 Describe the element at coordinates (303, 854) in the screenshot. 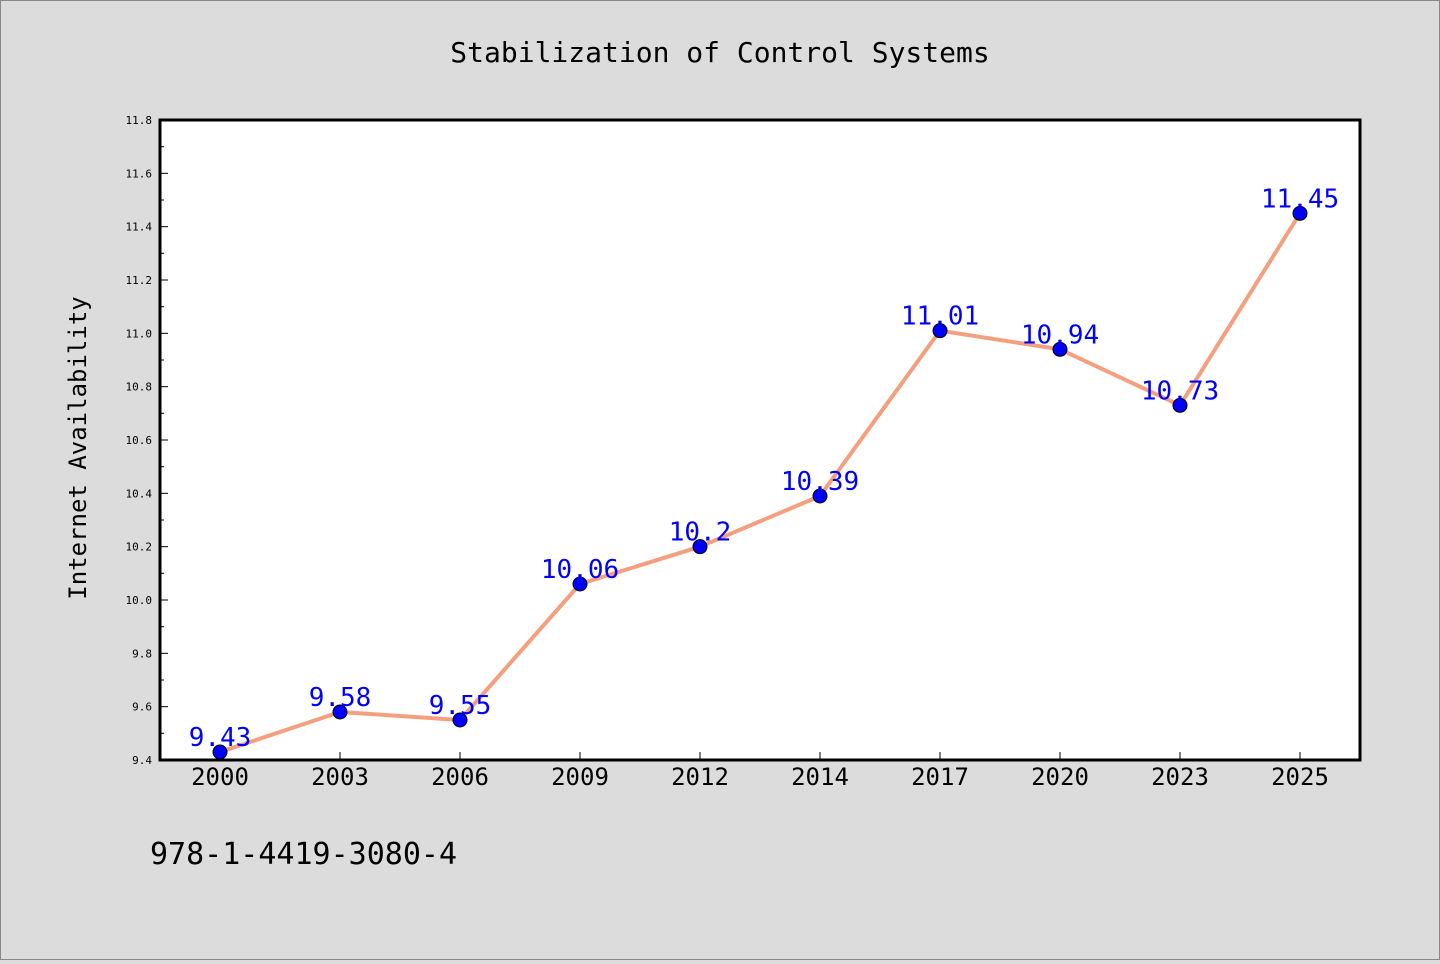

I see `footer-isbn: 978-1-4419-3080-4` at that location.